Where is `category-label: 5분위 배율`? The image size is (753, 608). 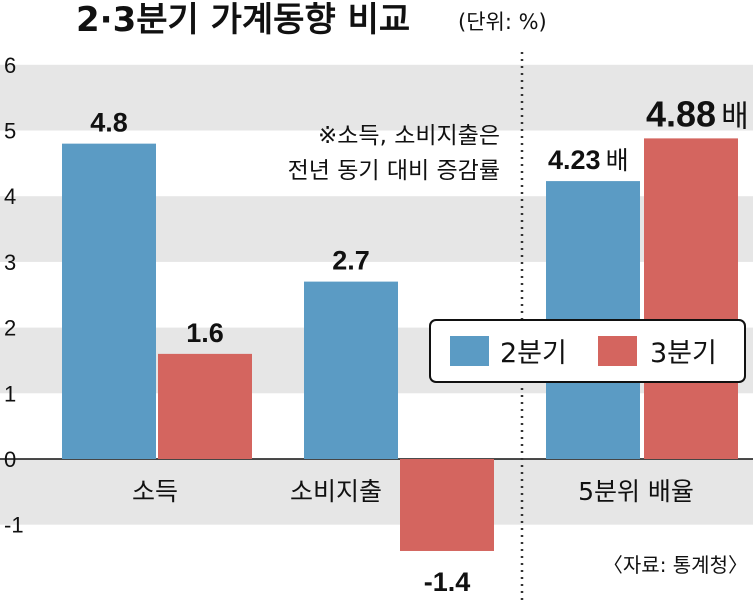
category-label: 5분위 배율 is located at coordinates (636, 491).